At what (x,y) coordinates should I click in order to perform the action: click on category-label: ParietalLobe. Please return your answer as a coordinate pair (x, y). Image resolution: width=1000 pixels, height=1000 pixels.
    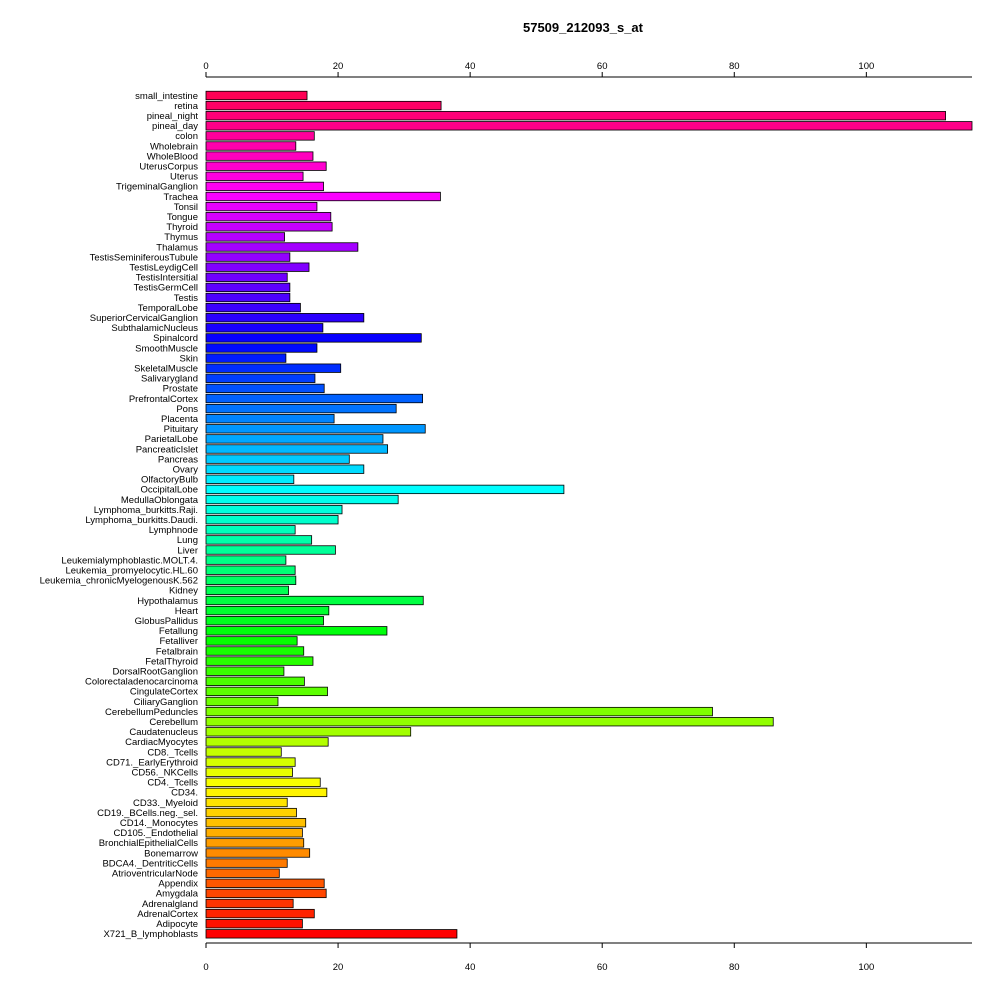
    Looking at the image, I should click on (171, 439).